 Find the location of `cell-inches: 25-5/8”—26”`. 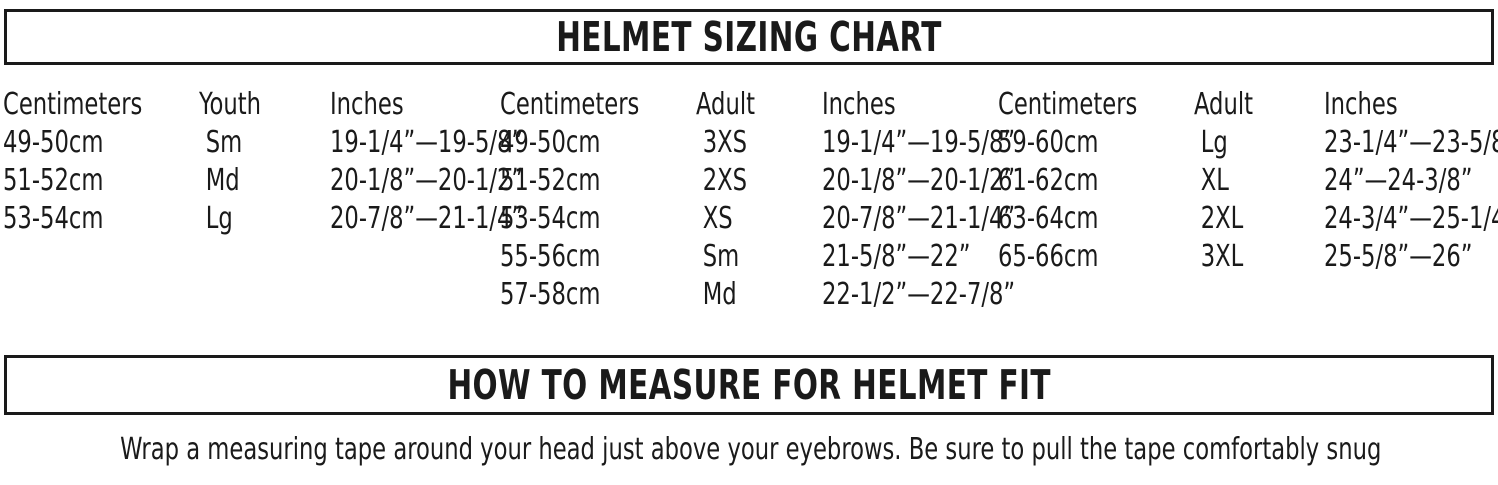

cell-inches: 25-5/8”—26” is located at coordinates (1398, 256).